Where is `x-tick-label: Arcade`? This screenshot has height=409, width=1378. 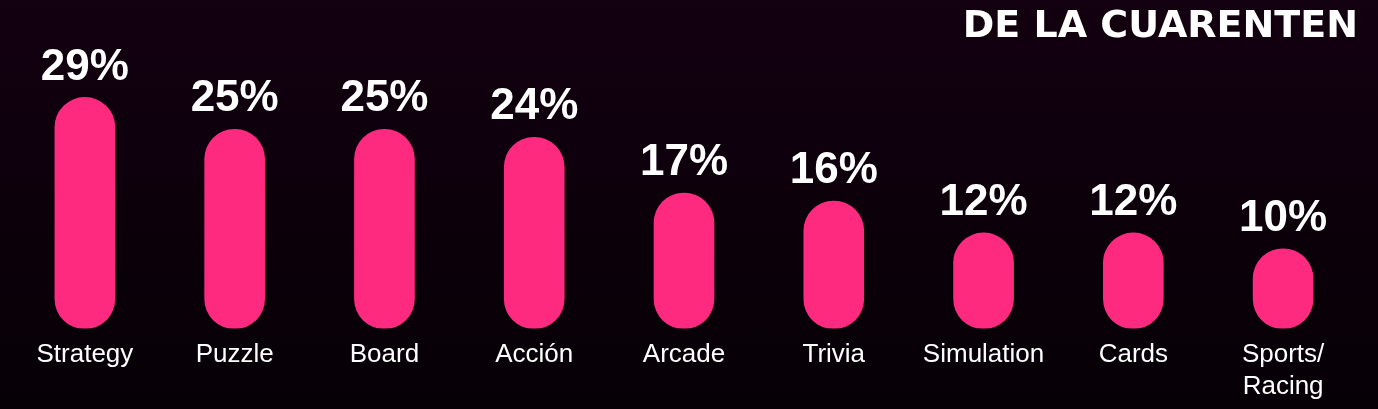
x-tick-label: Arcade is located at coordinates (684, 353).